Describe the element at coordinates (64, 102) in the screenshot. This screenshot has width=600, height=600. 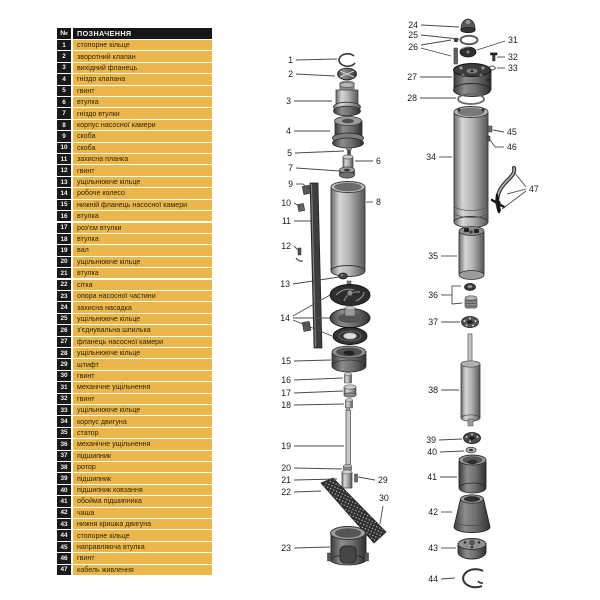
I see `row-number: 6` at that location.